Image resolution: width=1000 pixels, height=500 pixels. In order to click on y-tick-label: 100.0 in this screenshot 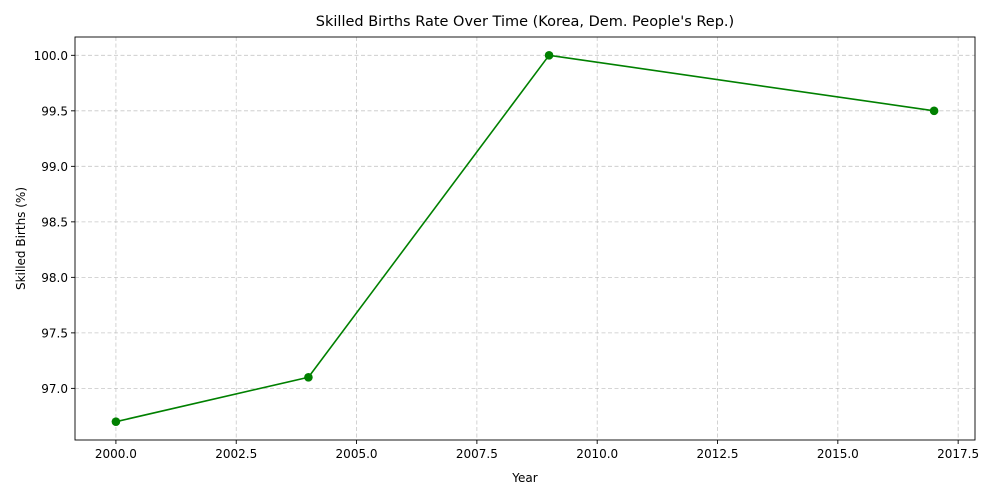, I will do `click(51, 56)`.